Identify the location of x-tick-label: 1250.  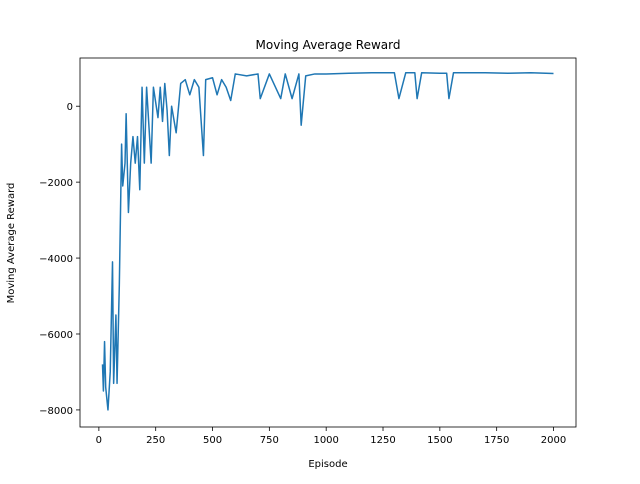
(382, 440).